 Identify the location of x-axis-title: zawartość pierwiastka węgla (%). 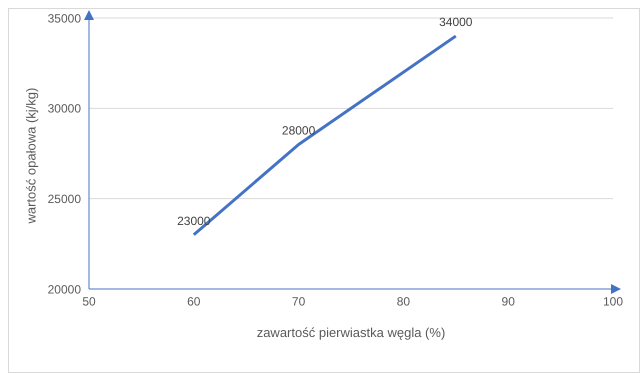
(351, 332).